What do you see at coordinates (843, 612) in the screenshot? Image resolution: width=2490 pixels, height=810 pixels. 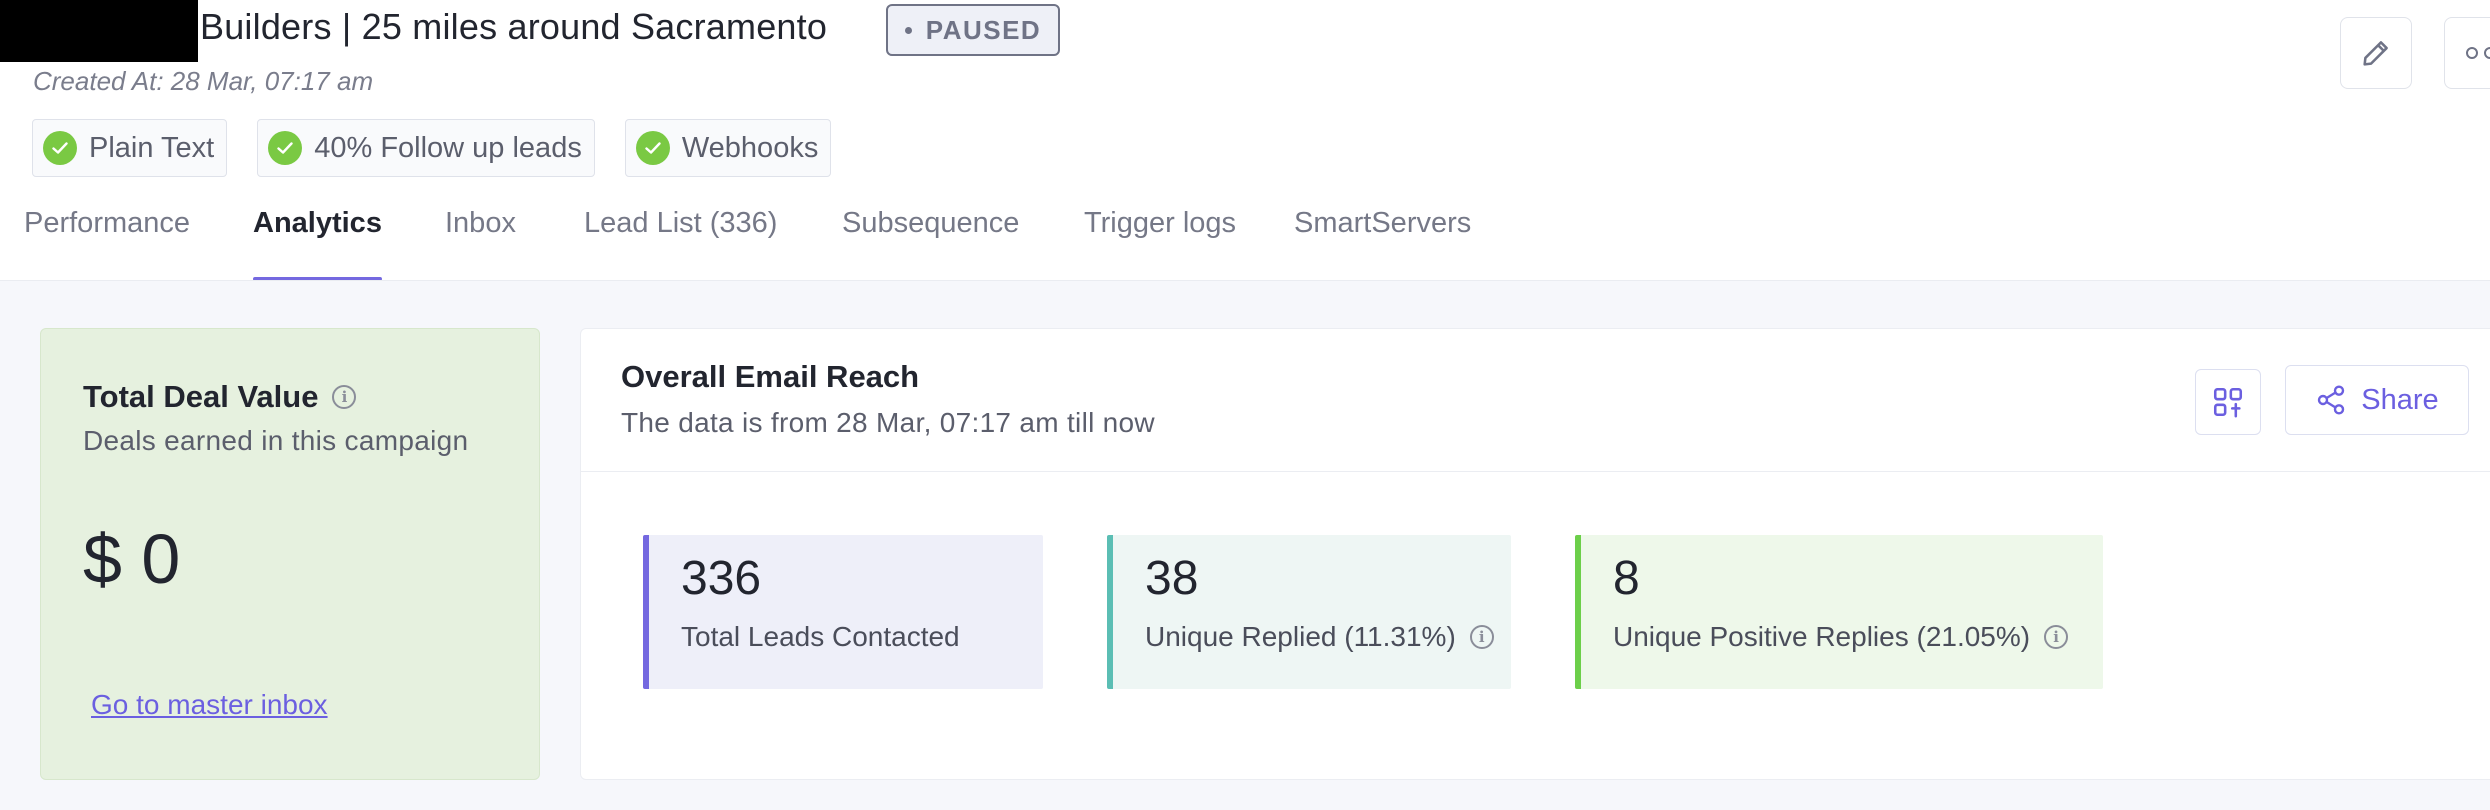 I see `stat-total-leads-contacted: 336 Total Leads Contacted` at bounding box center [843, 612].